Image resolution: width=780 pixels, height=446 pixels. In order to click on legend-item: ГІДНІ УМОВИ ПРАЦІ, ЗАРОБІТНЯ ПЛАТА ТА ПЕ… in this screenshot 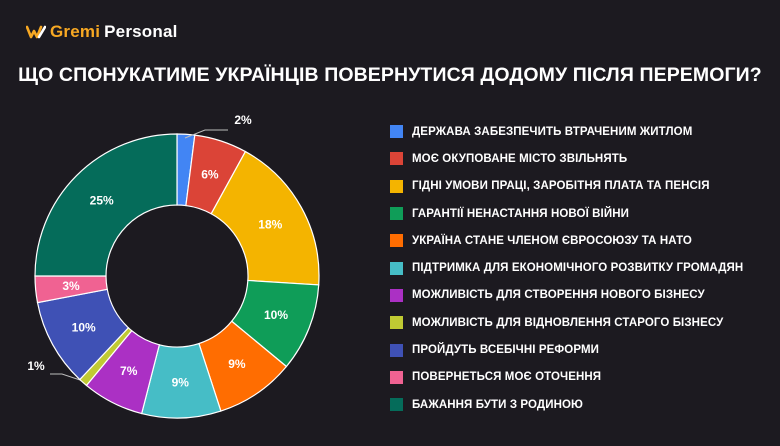, I will do `click(566, 186)`.